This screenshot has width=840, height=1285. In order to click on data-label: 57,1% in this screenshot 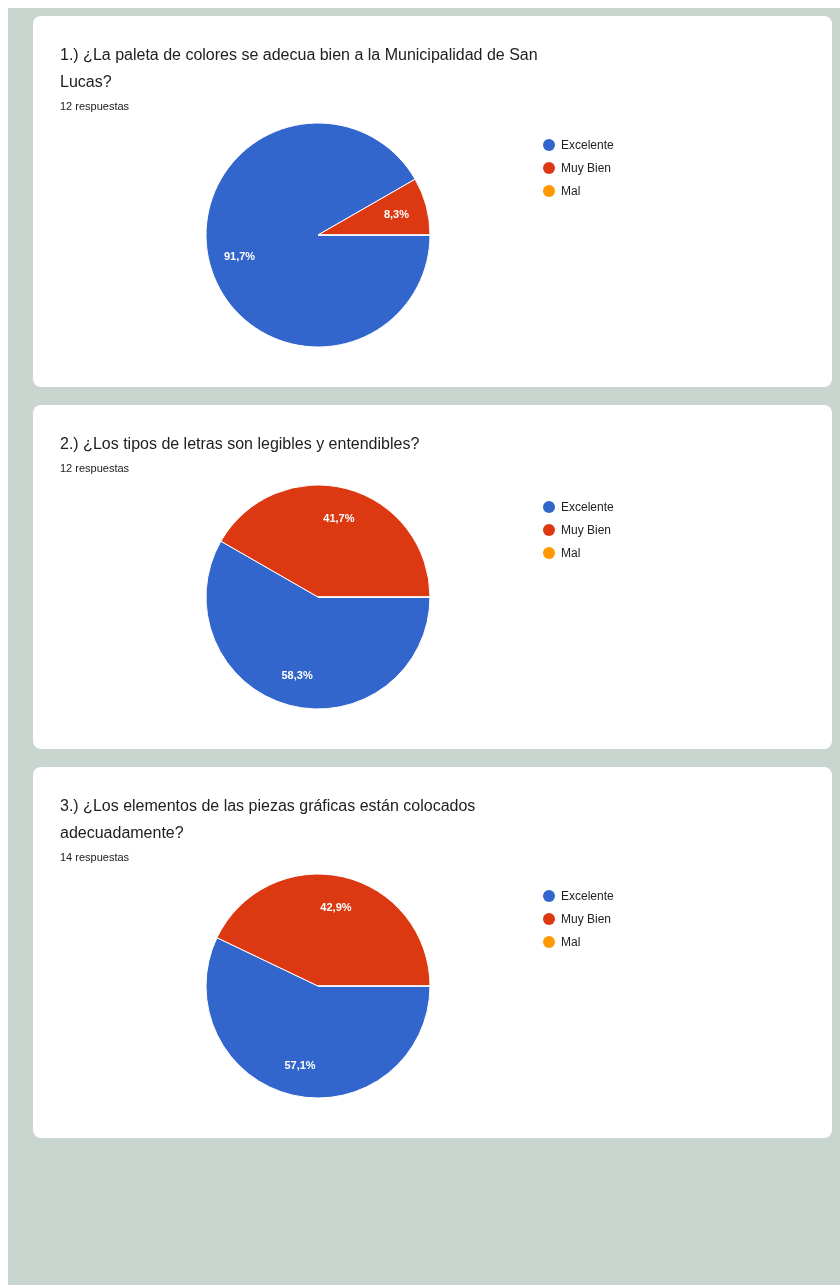, I will do `click(300, 1065)`.